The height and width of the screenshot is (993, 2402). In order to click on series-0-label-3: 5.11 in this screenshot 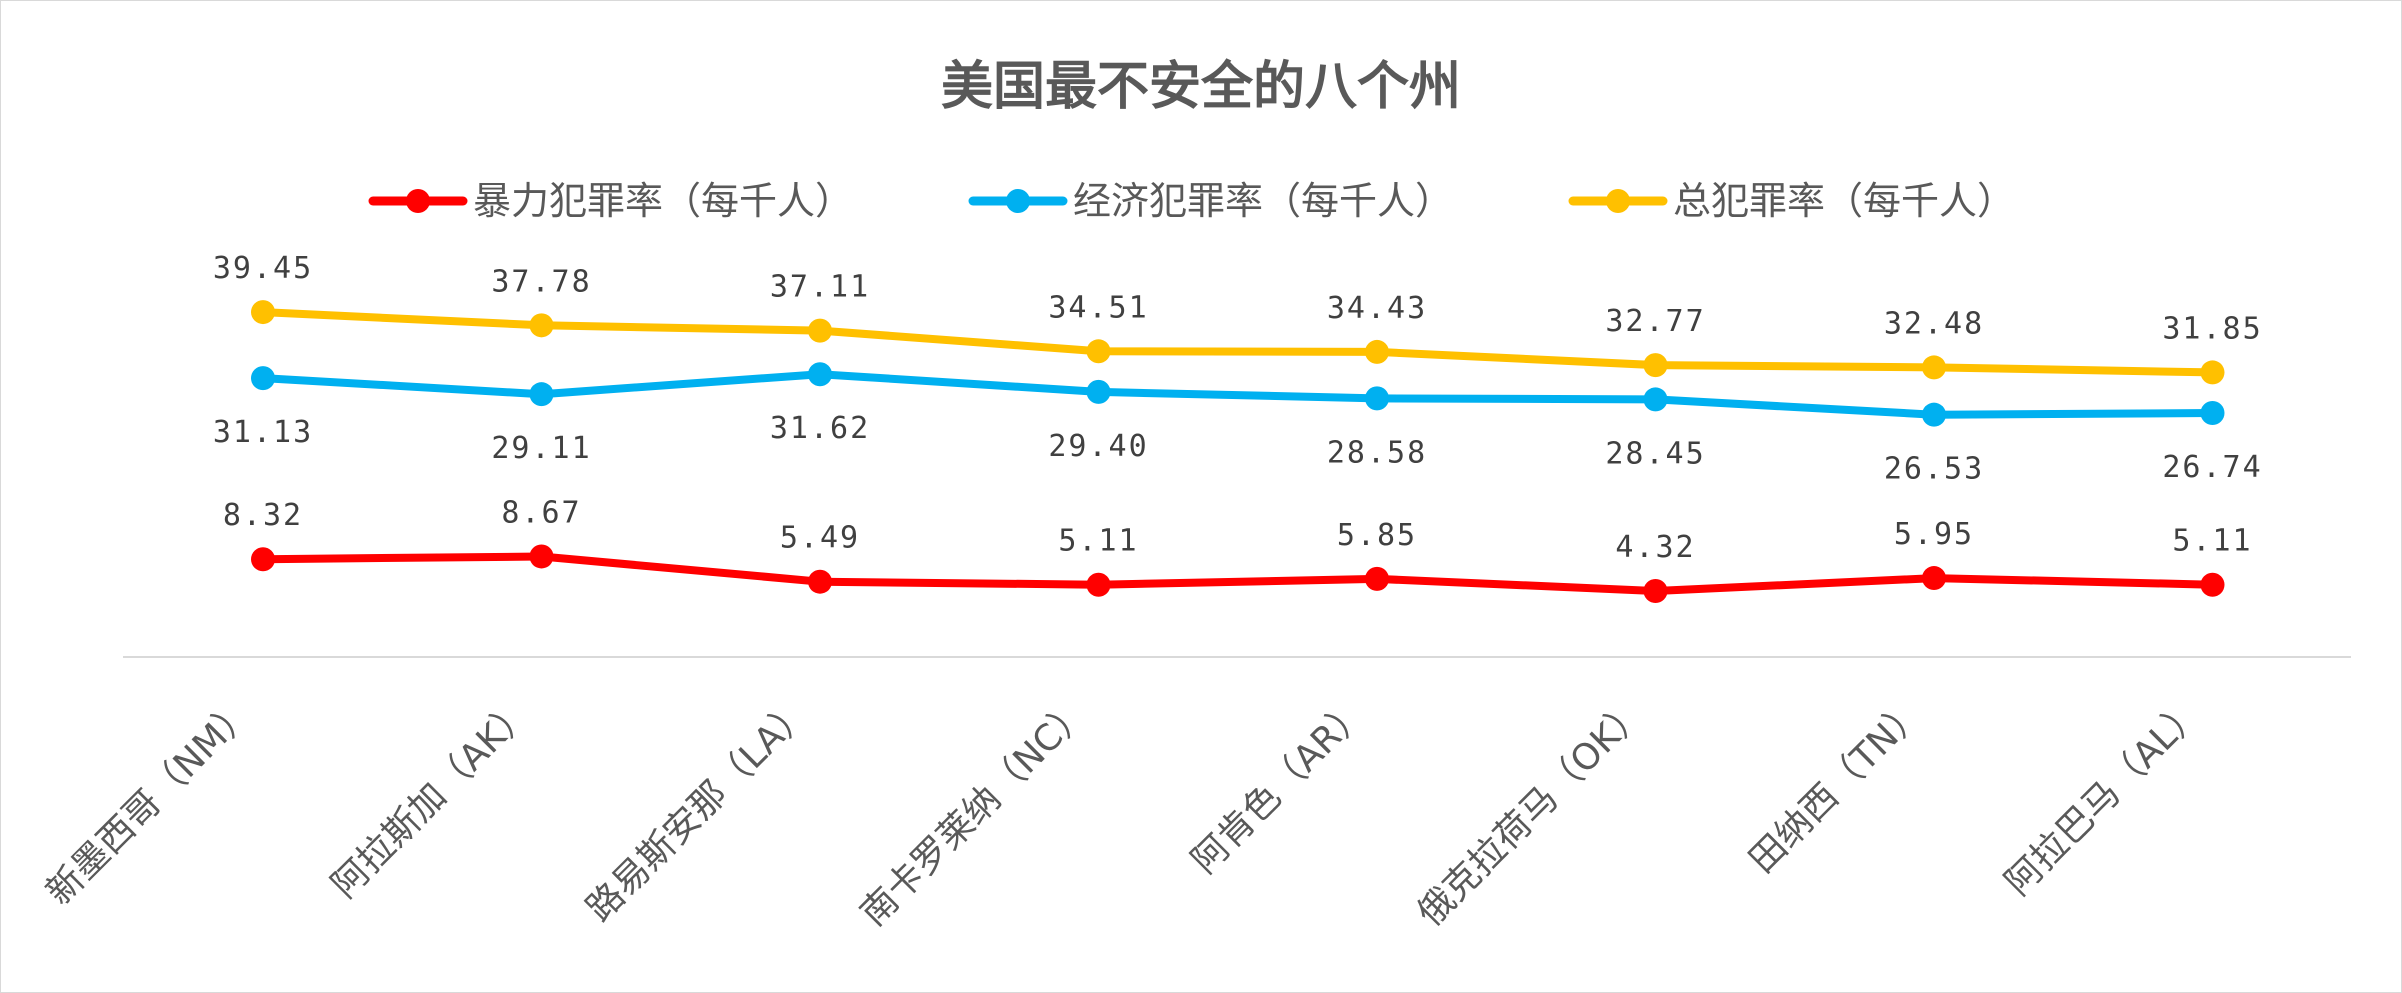, I will do `click(1098, 541)`.